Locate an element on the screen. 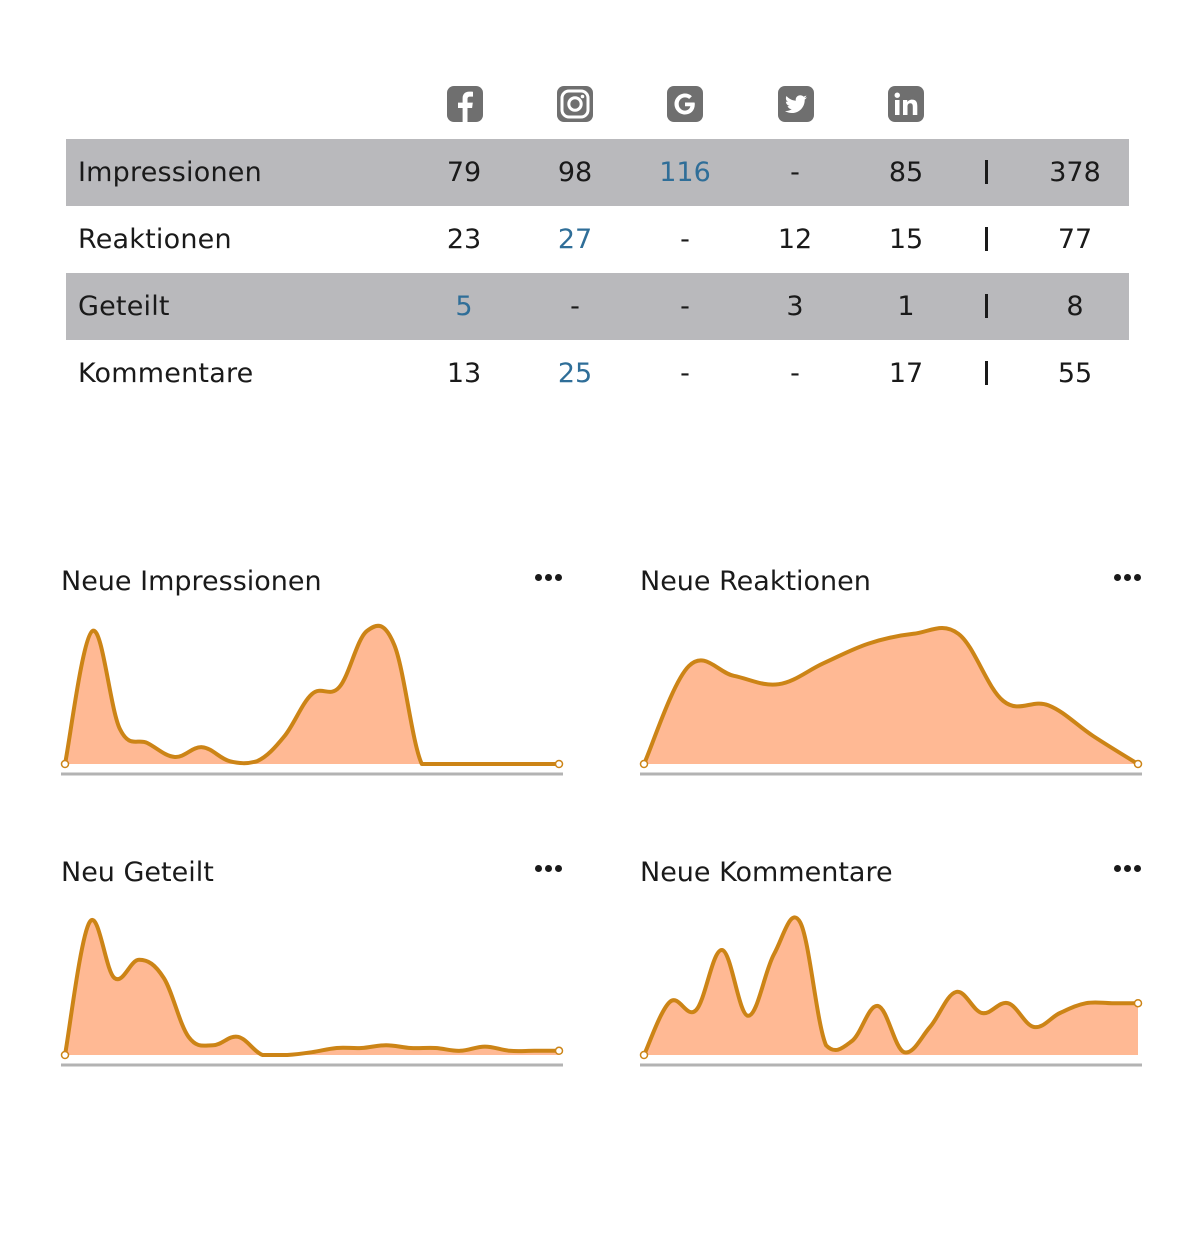 Image resolution: width=1200 pixels, height=1241 pixels. table-cell: 13 is located at coordinates (464, 373).